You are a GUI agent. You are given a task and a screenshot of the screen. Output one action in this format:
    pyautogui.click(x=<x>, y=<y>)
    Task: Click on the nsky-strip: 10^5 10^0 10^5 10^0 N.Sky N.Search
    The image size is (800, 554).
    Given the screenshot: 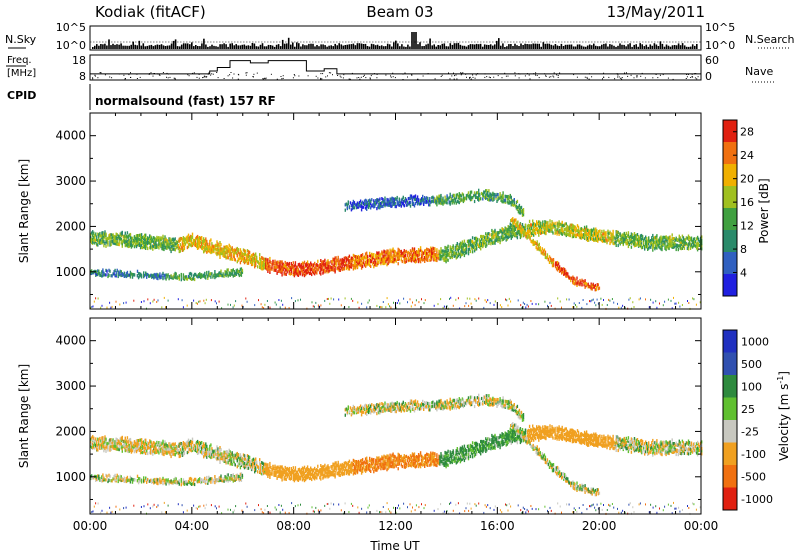 What is the action you would take?
    pyautogui.click(x=400, y=36)
    